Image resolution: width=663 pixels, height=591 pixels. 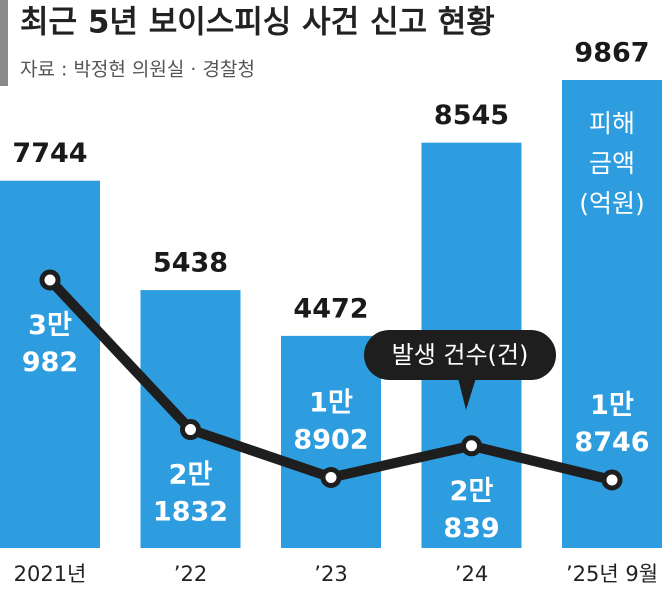 I want to click on chart-subtitle: 자료 : 박정현 의원실 · 경찰청, so click(x=137, y=70).